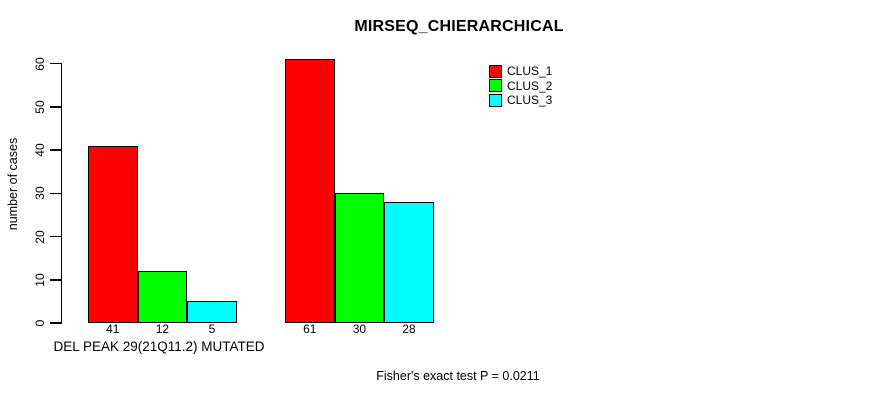 Image resolution: width=890 pixels, height=400 pixels. I want to click on x-axis-group-label: DEL PEAK 29(21Q11.2) MUTATED, so click(159, 346).